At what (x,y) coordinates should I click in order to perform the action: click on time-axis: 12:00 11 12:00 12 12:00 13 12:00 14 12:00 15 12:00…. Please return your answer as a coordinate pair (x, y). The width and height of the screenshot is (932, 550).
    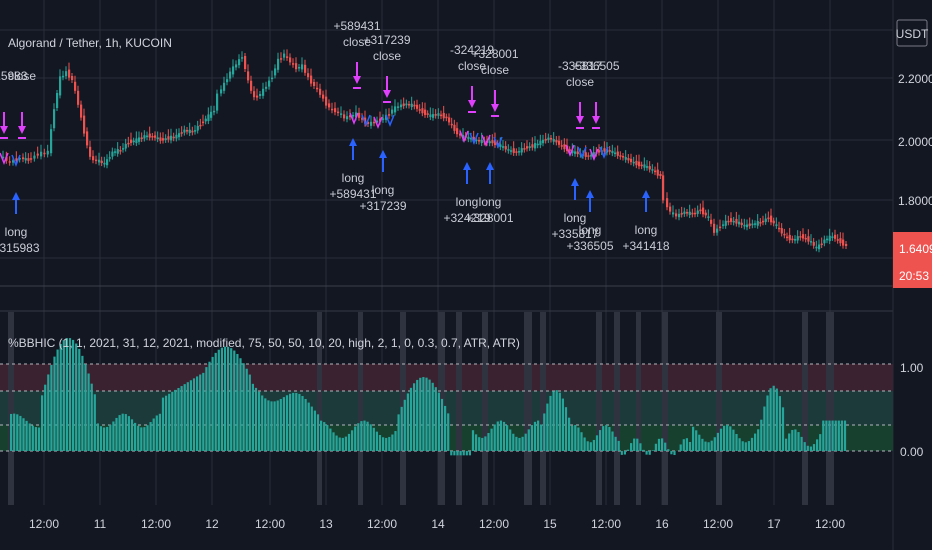
    Looking at the image, I should click on (437, 524).